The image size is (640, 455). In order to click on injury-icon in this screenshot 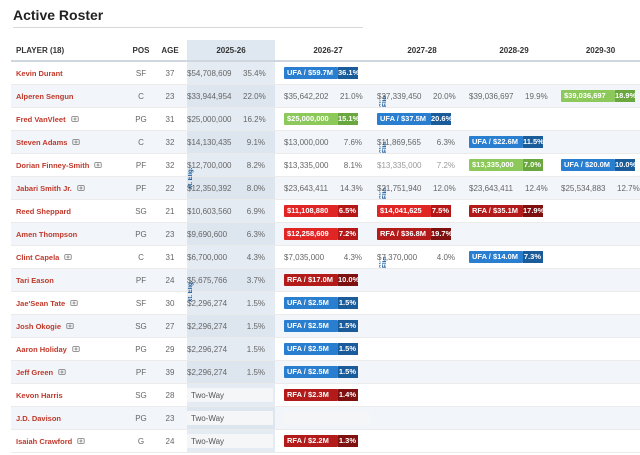, I will do `click(74, 303)`.